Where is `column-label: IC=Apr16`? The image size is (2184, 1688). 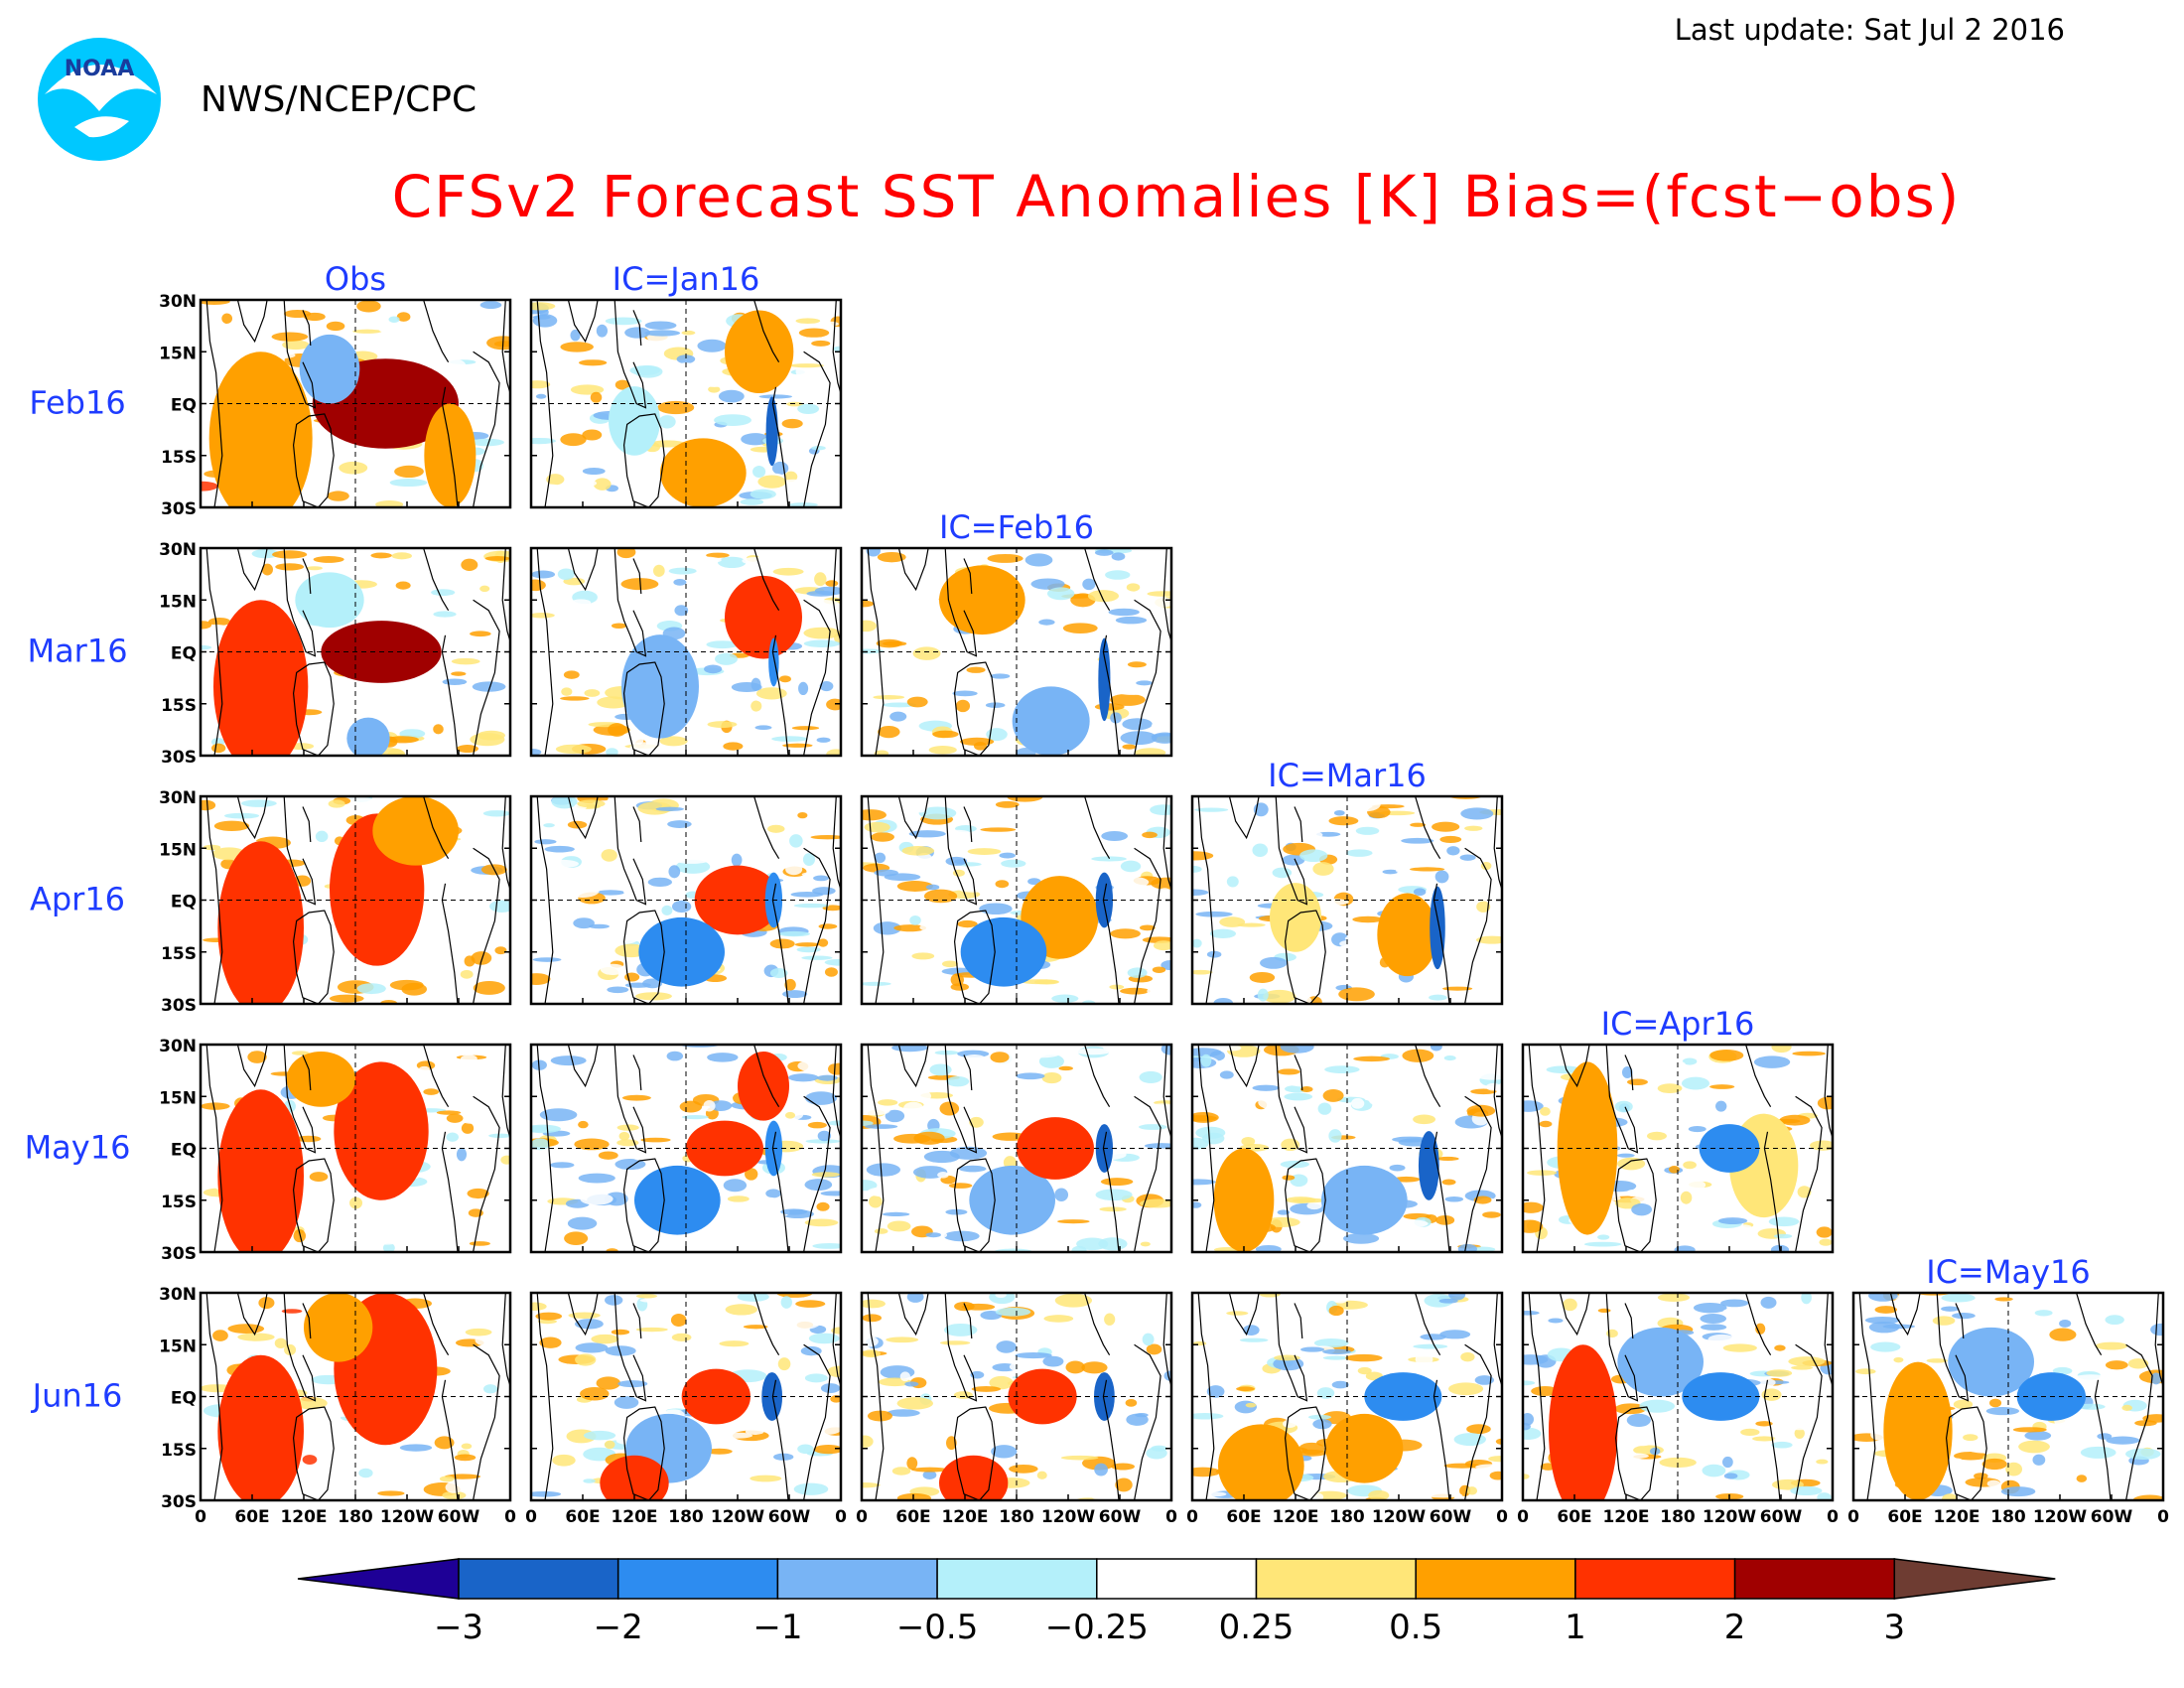
column-label: IC=Apr16 is located at coordinates (1678, 1024).